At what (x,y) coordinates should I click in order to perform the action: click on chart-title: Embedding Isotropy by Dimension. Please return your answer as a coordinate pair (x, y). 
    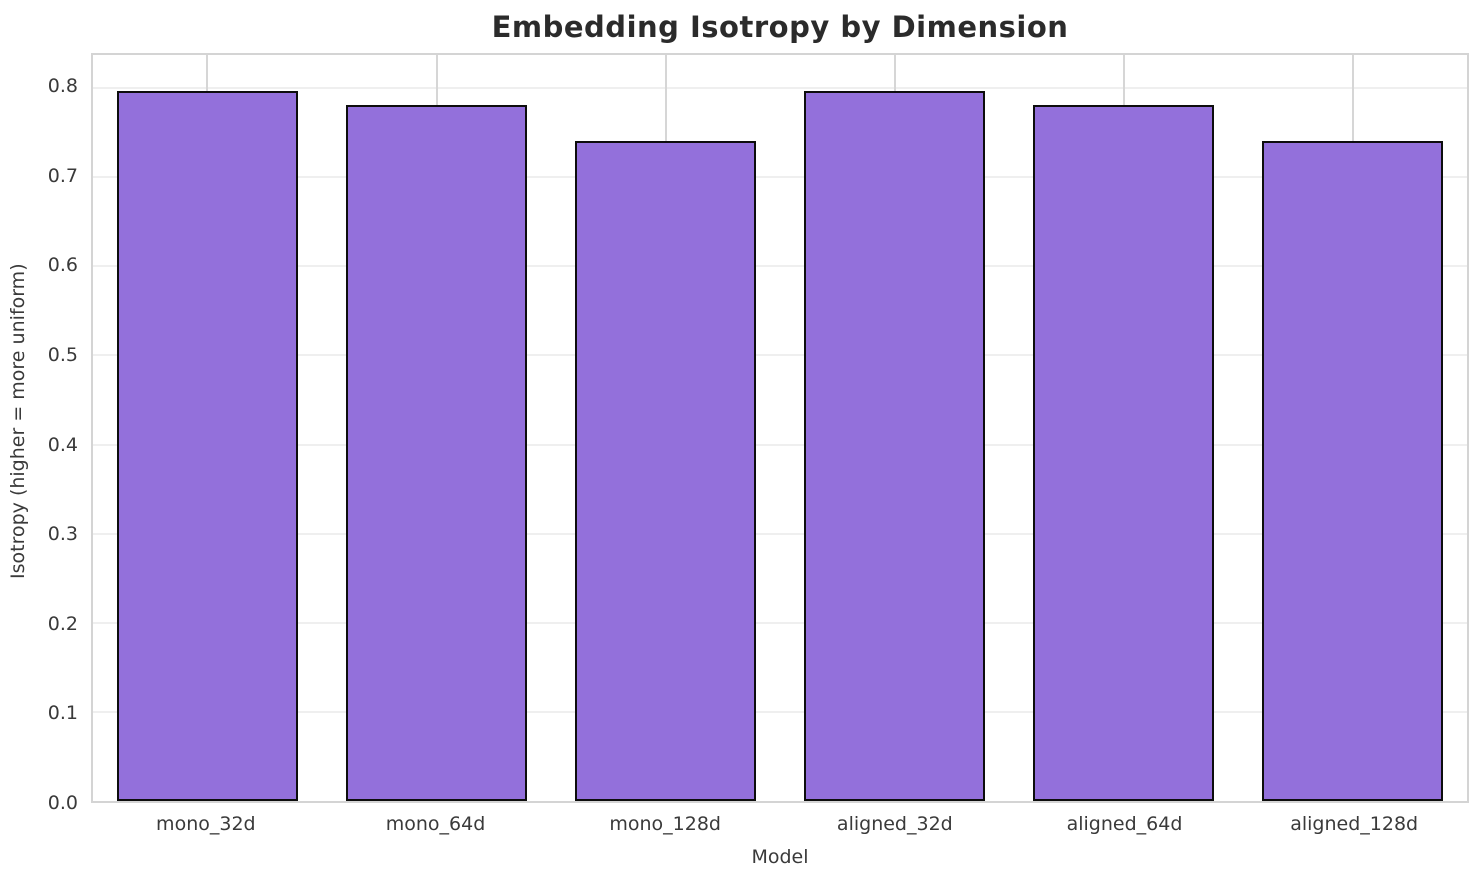
    Looking at the image, I should click on (780, 27).